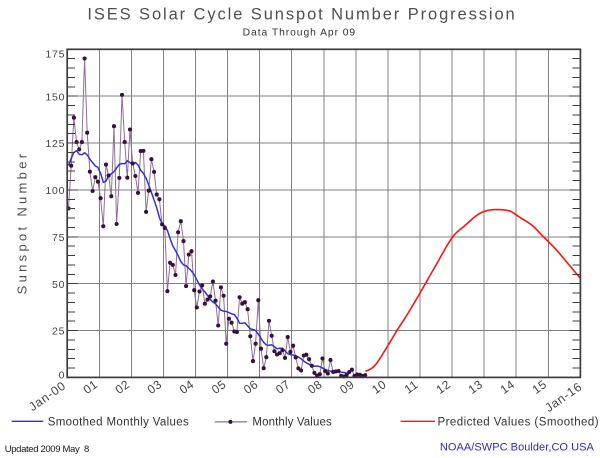 The width and height of the screenshot is (600, 458). I want to click on svg-text: 50, so click(58, 285).